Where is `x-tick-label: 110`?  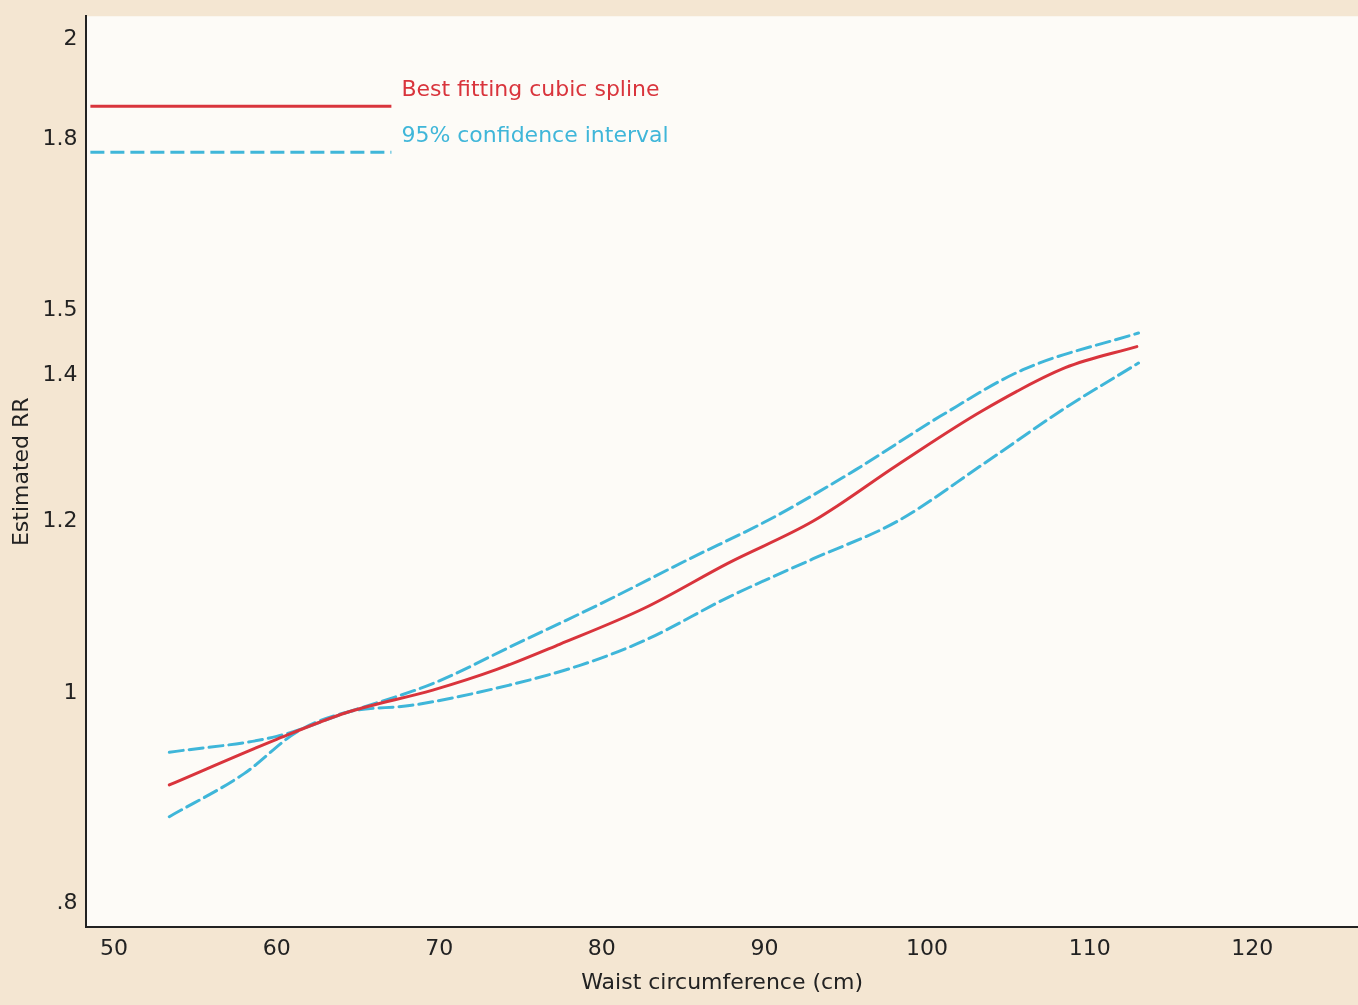
x-tick-label: 110 is located at coordinates (1089, 948).